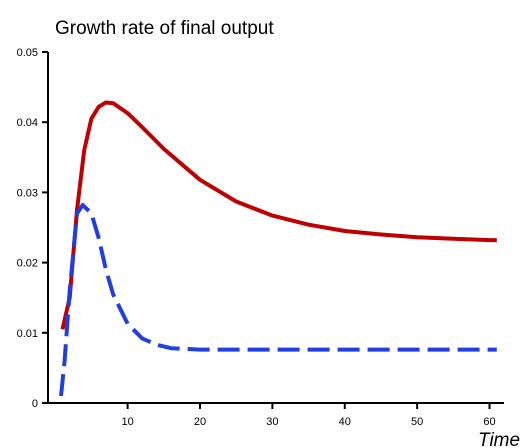 The image size is (531, 448). Describe the element at coordinates (27, 264) in the screenshot. I see `y-tick-label: 0.02` at that location.